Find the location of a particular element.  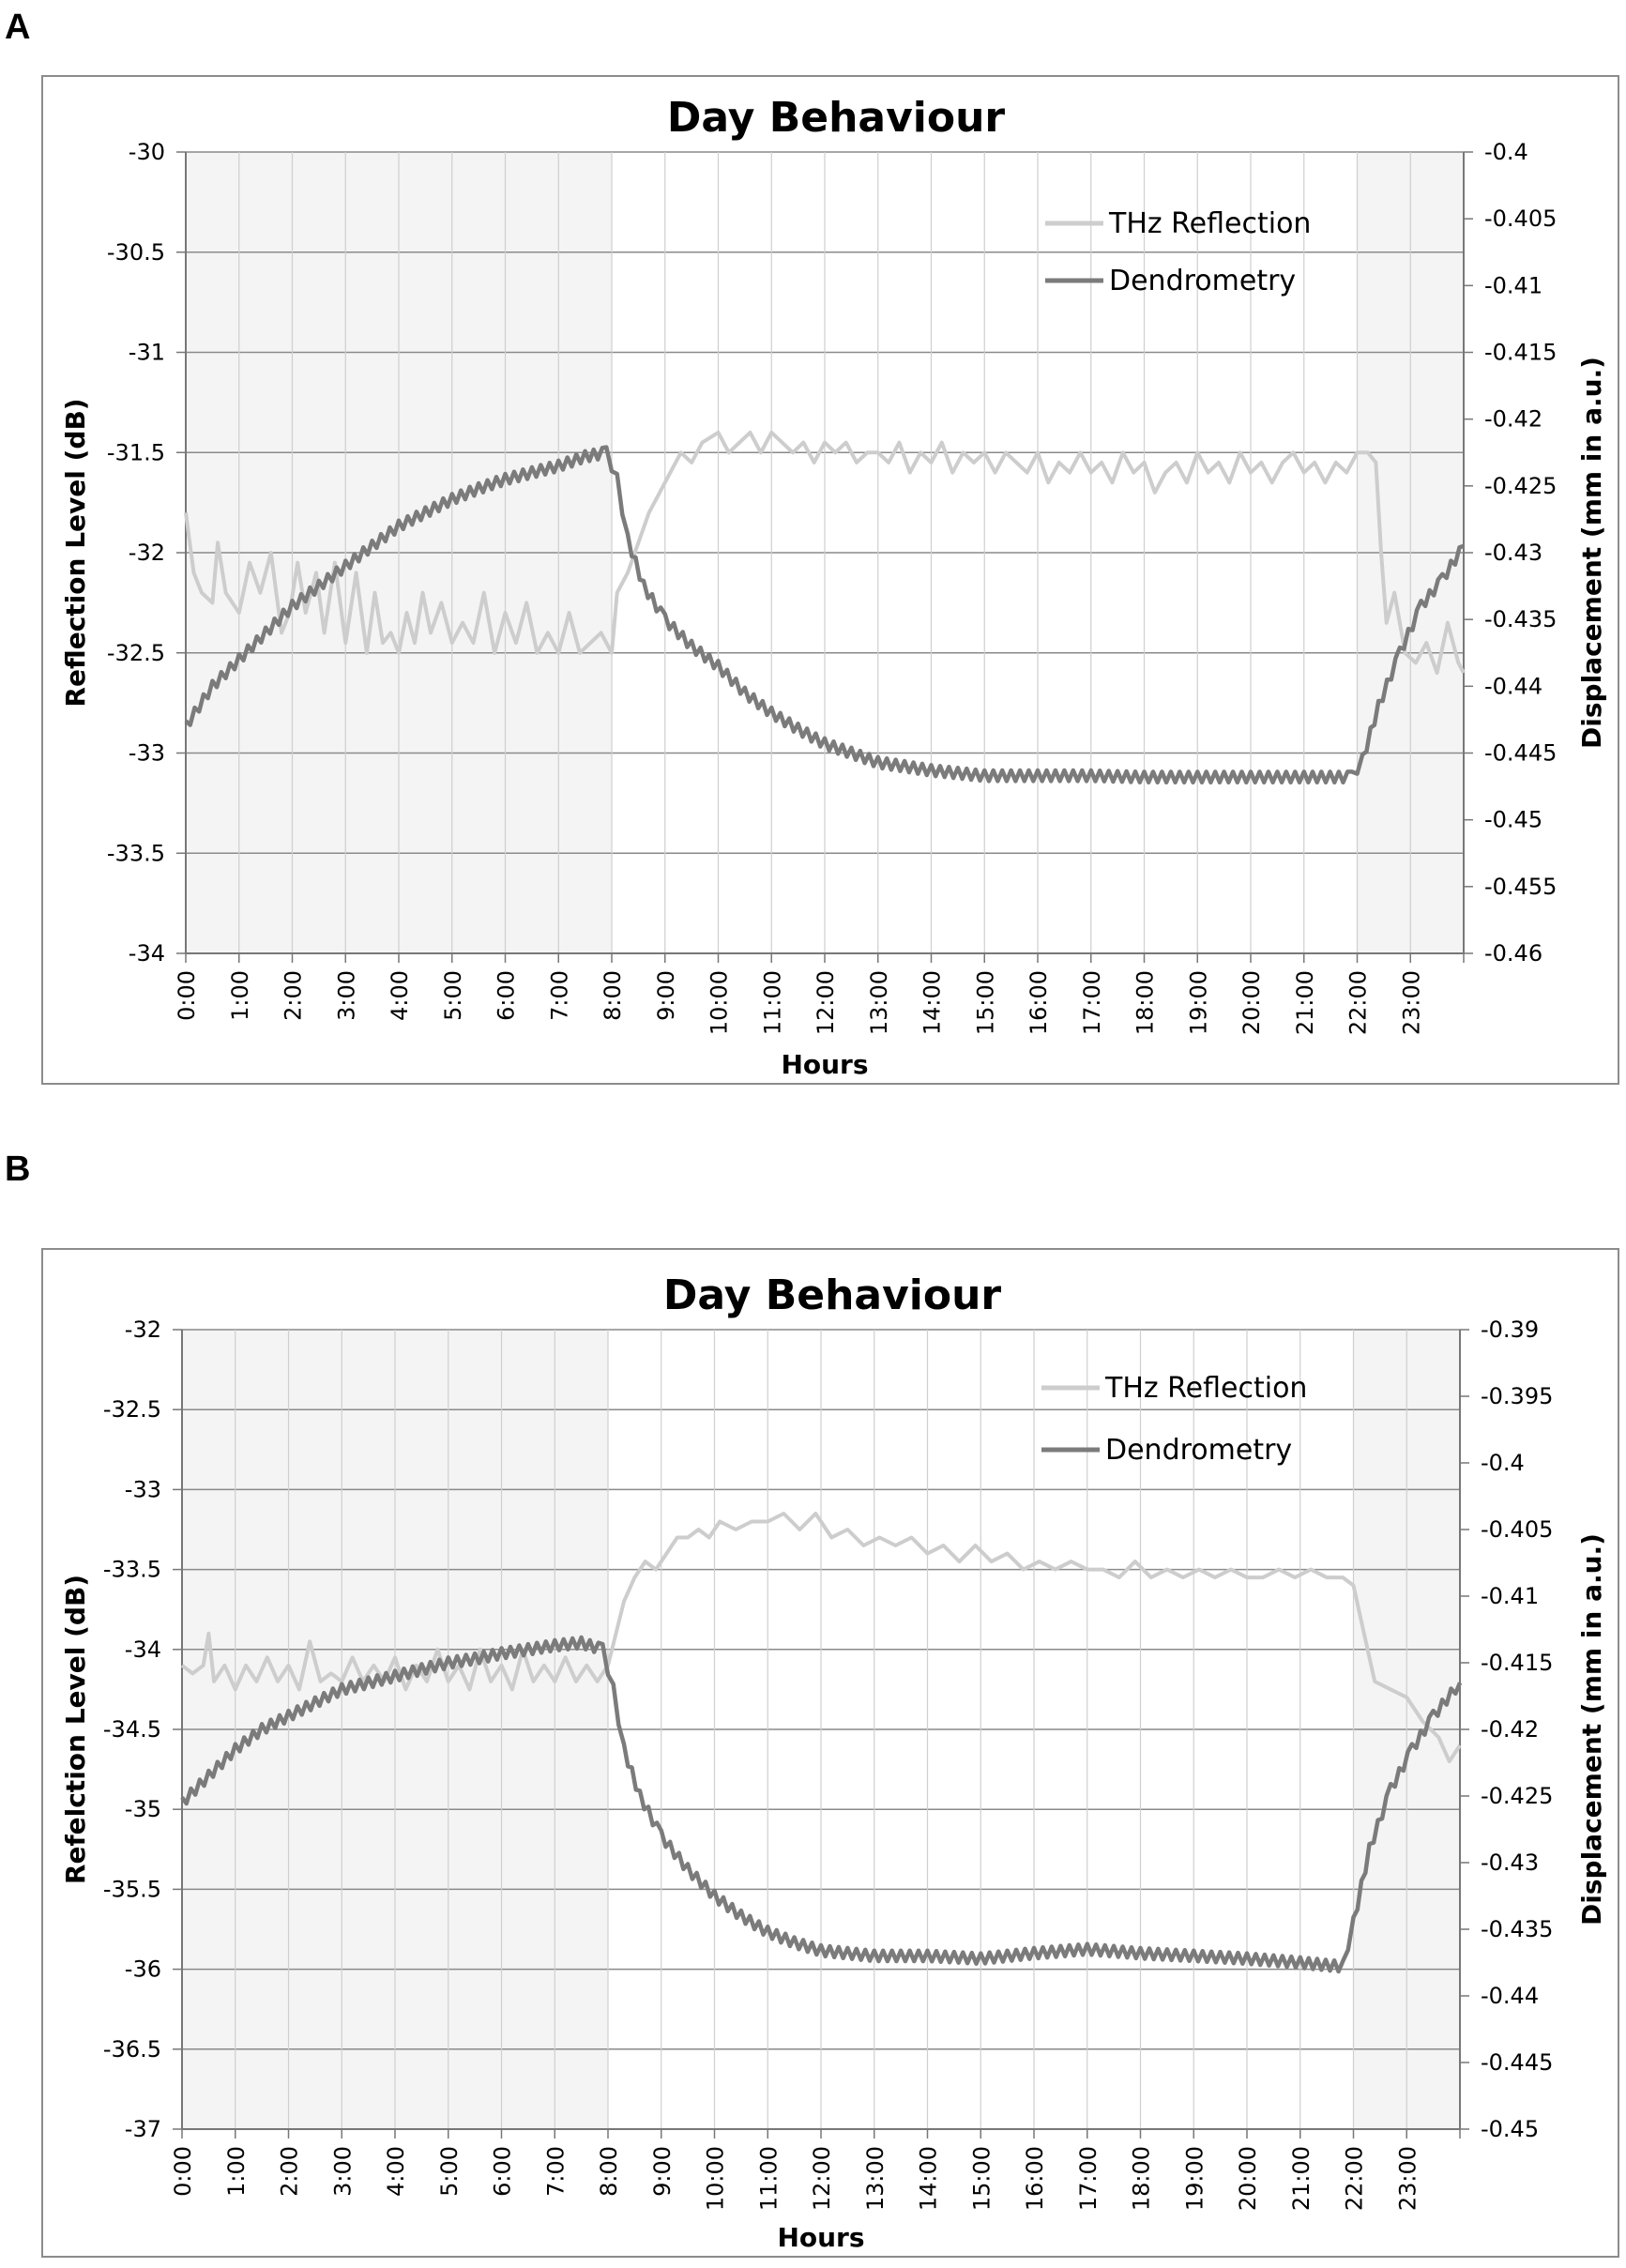

y-tick-label: -30 is located at coordinates (147, 152).